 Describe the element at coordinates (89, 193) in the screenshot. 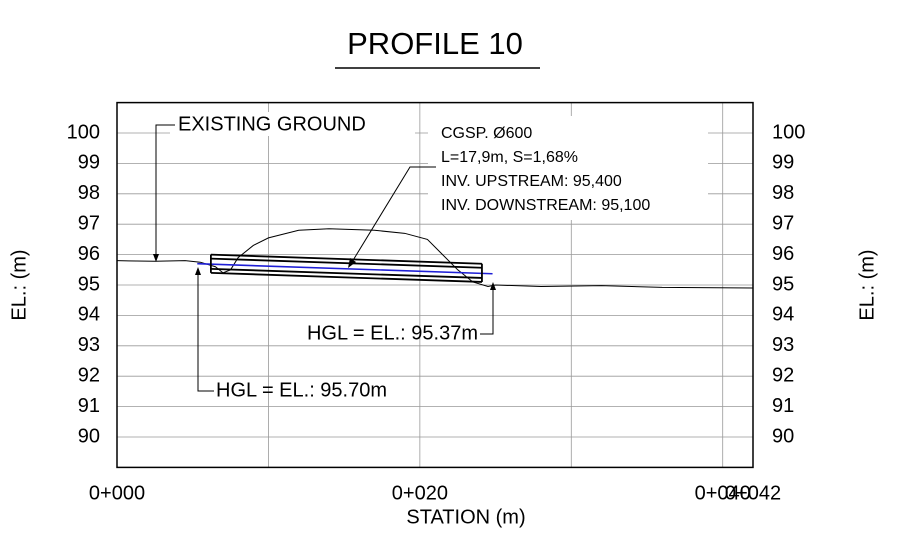

I see `y-tick-label: 98` at that location.